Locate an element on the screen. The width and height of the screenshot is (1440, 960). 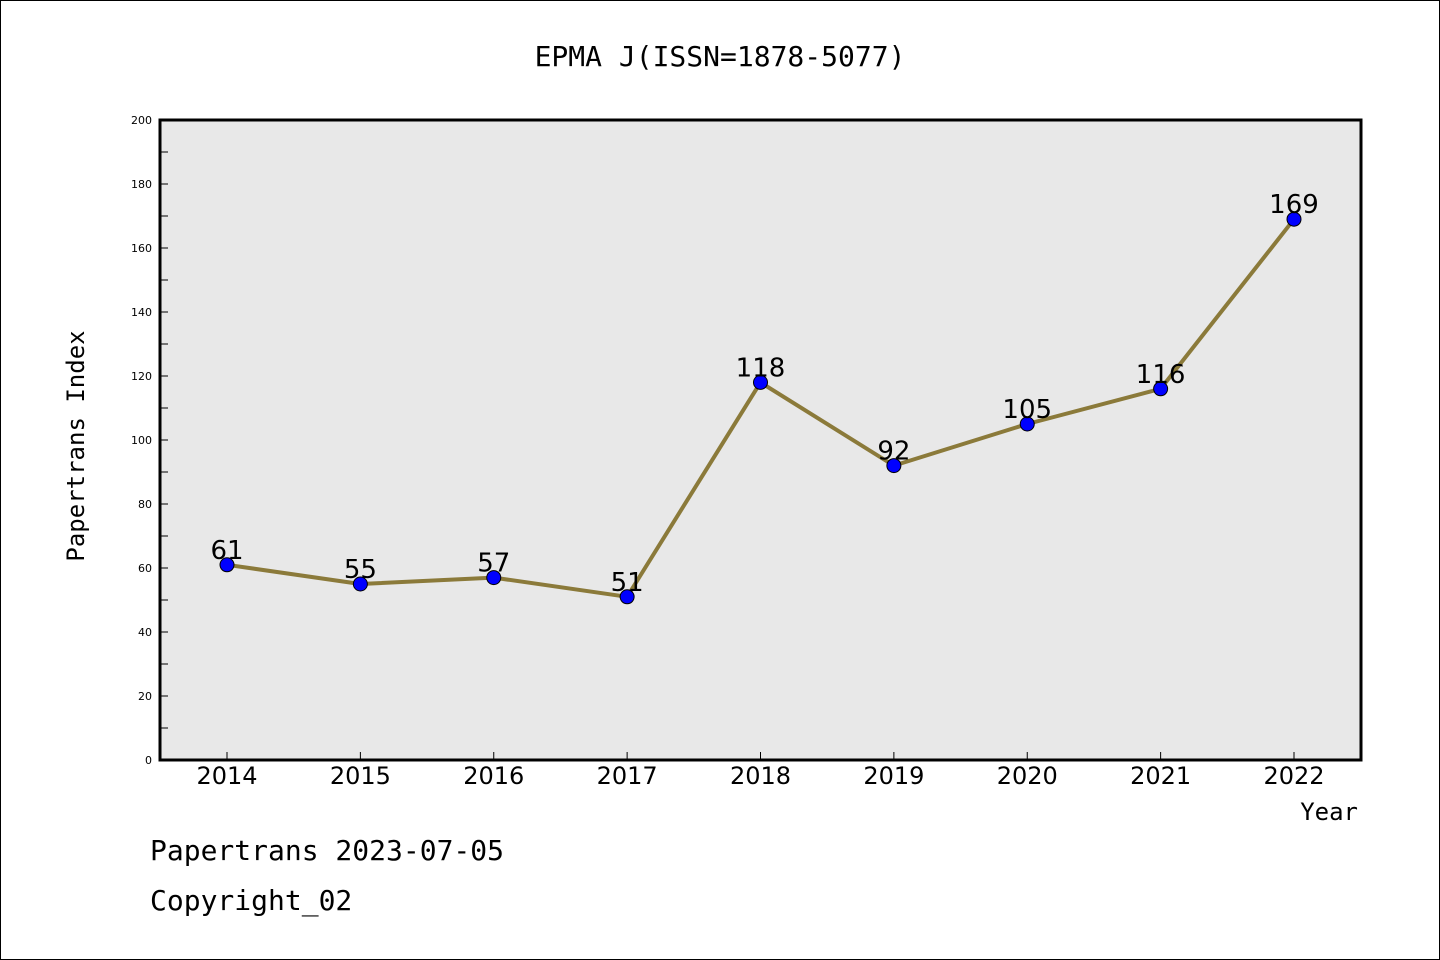
y-tick-label: 140 is located at coordinates (141, 312).